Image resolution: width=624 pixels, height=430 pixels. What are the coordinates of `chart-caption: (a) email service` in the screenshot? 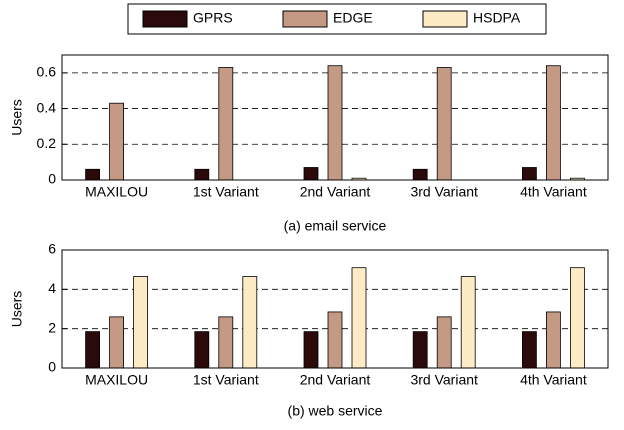 It's located at (335, 226).